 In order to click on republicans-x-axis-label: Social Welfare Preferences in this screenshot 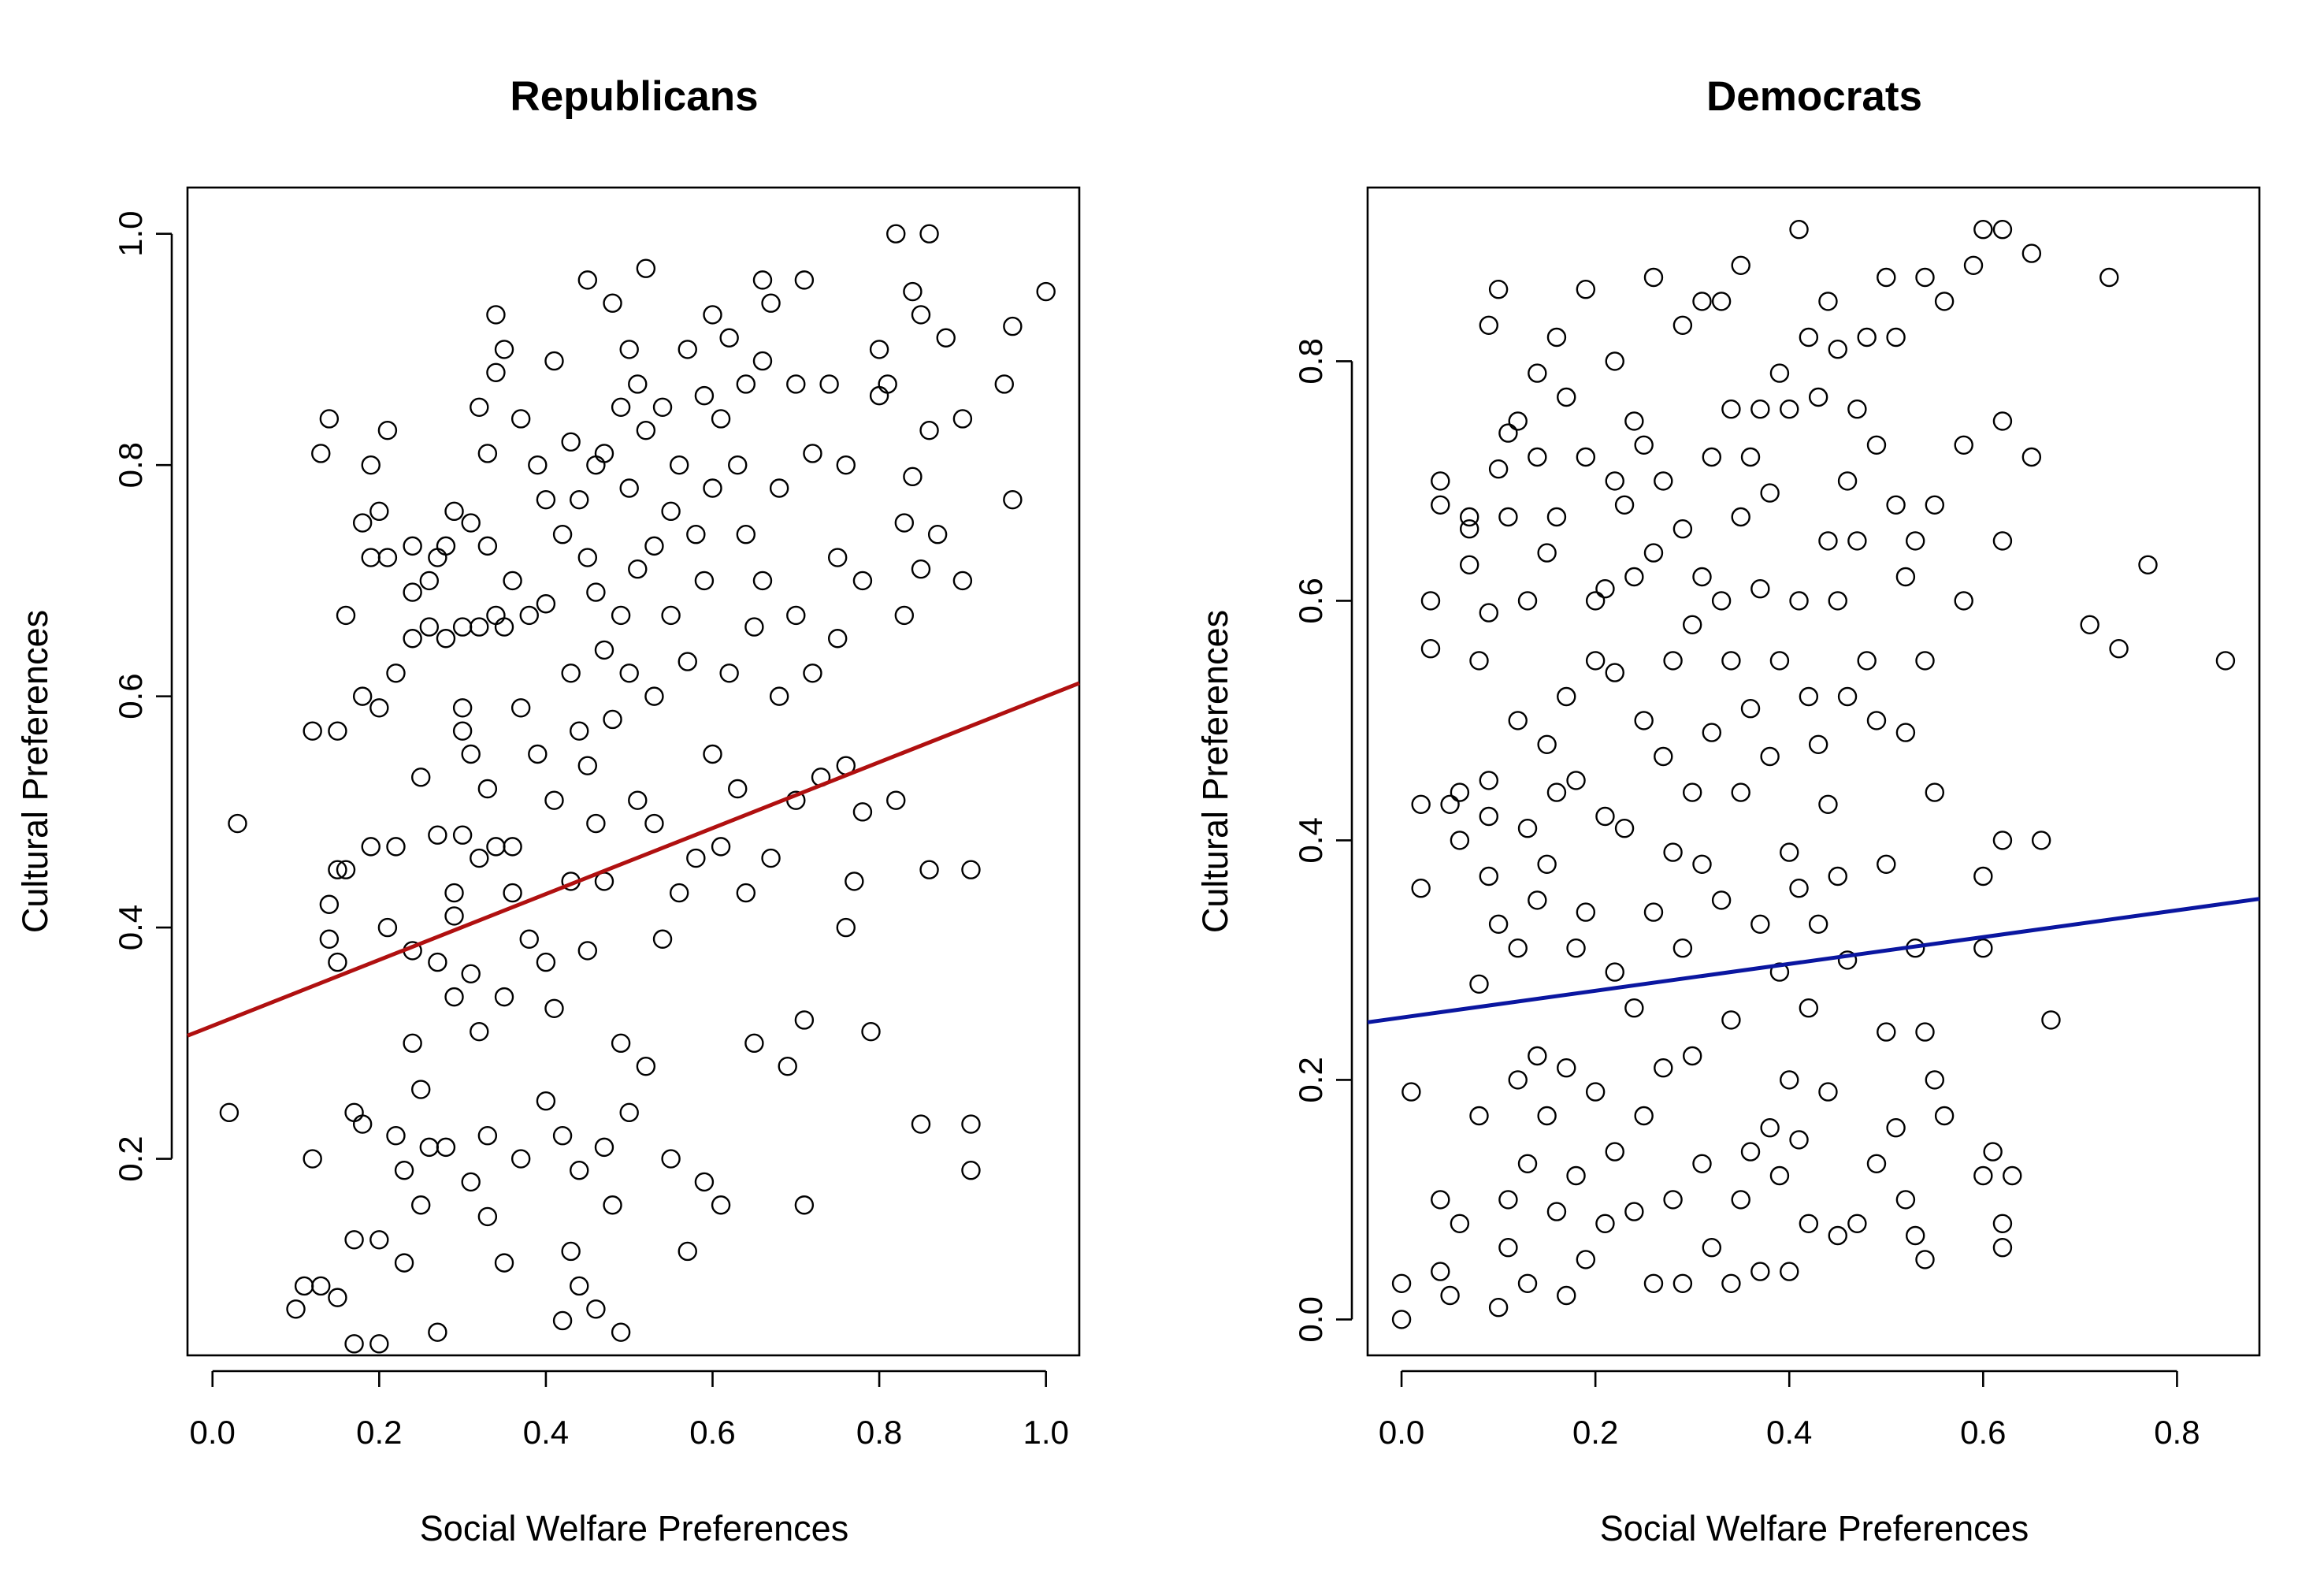, I will do `click(634, 1528)`.